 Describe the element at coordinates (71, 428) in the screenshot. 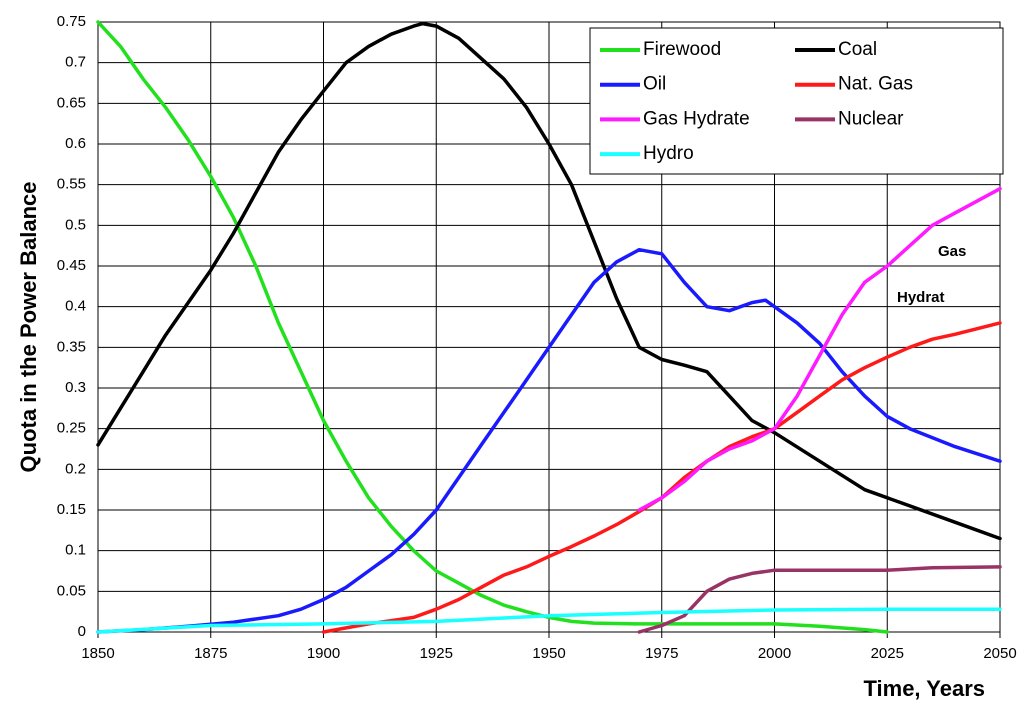

I see `y-tick-label: 0.25` at that location.